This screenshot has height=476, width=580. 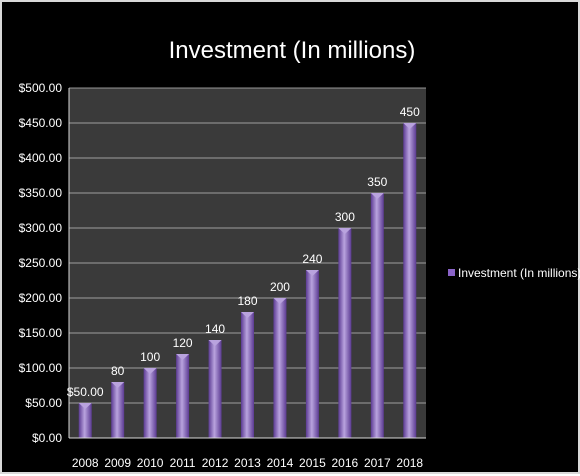 I want to click on y-tick-label: $100.00, so click(x=41, y=368).